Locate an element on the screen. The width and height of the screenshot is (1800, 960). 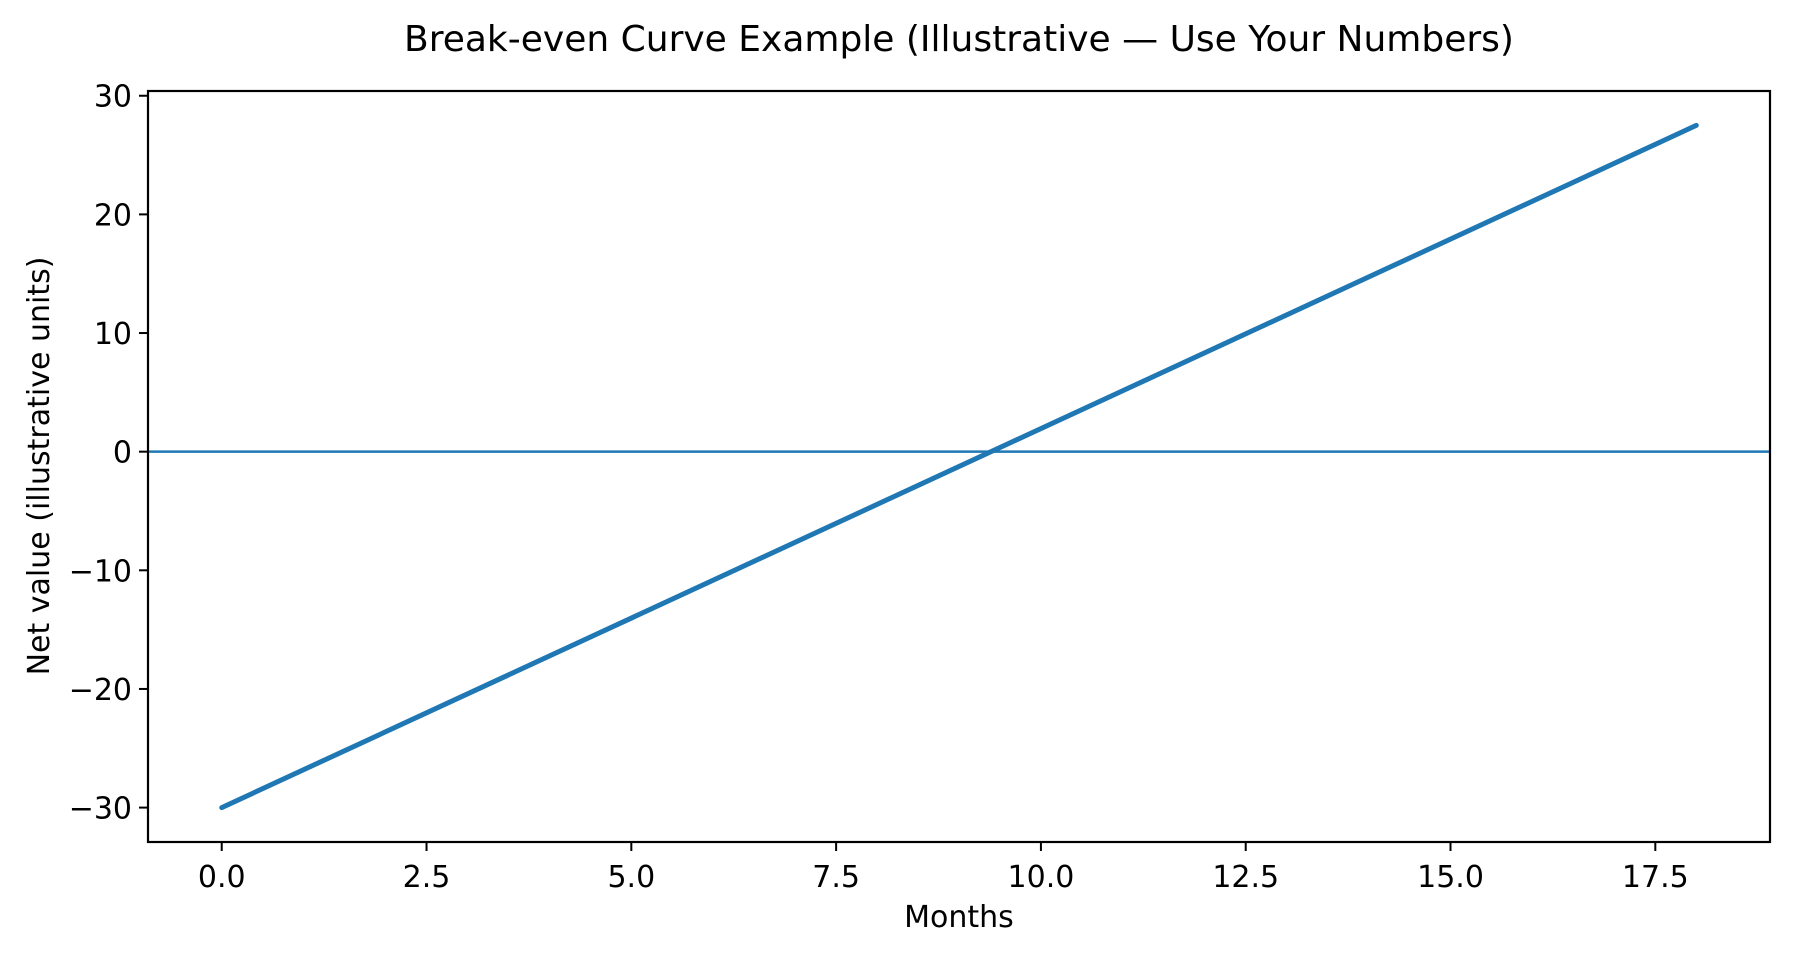
x-axis-tick-label: 5.0 is located at coordinates (631, 877).